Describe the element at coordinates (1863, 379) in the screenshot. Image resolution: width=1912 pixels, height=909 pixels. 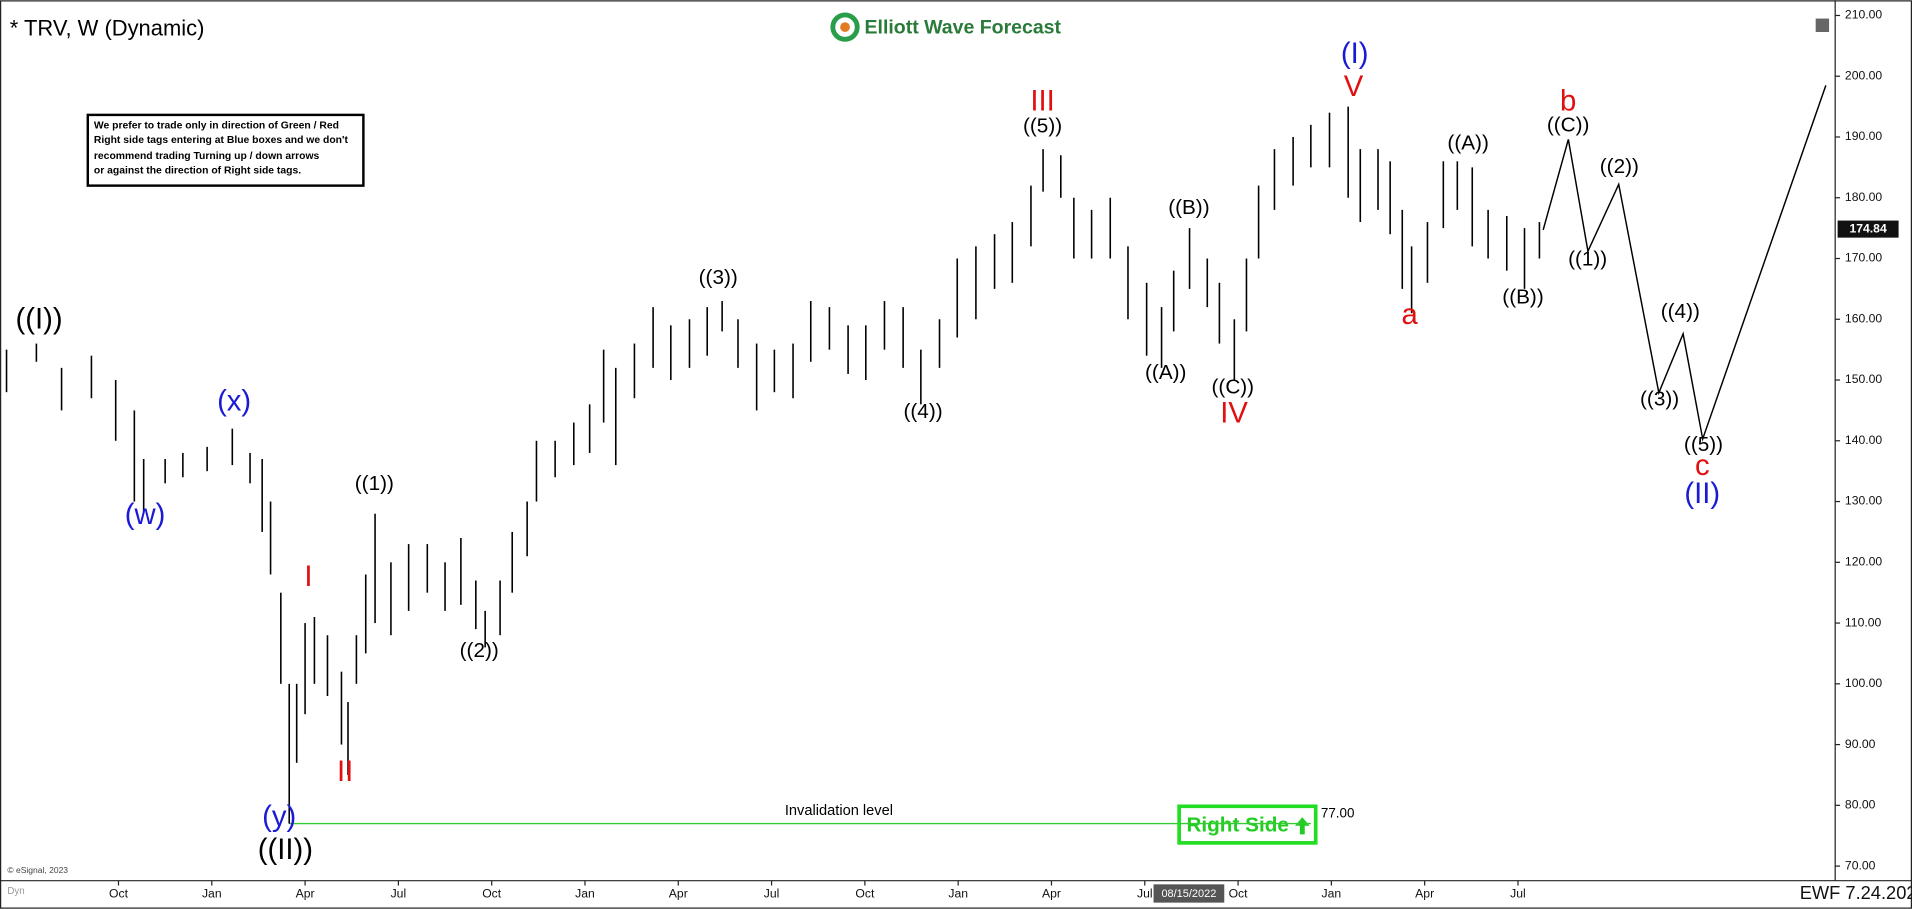
I see `y-tick-label: 150.00` at that location.